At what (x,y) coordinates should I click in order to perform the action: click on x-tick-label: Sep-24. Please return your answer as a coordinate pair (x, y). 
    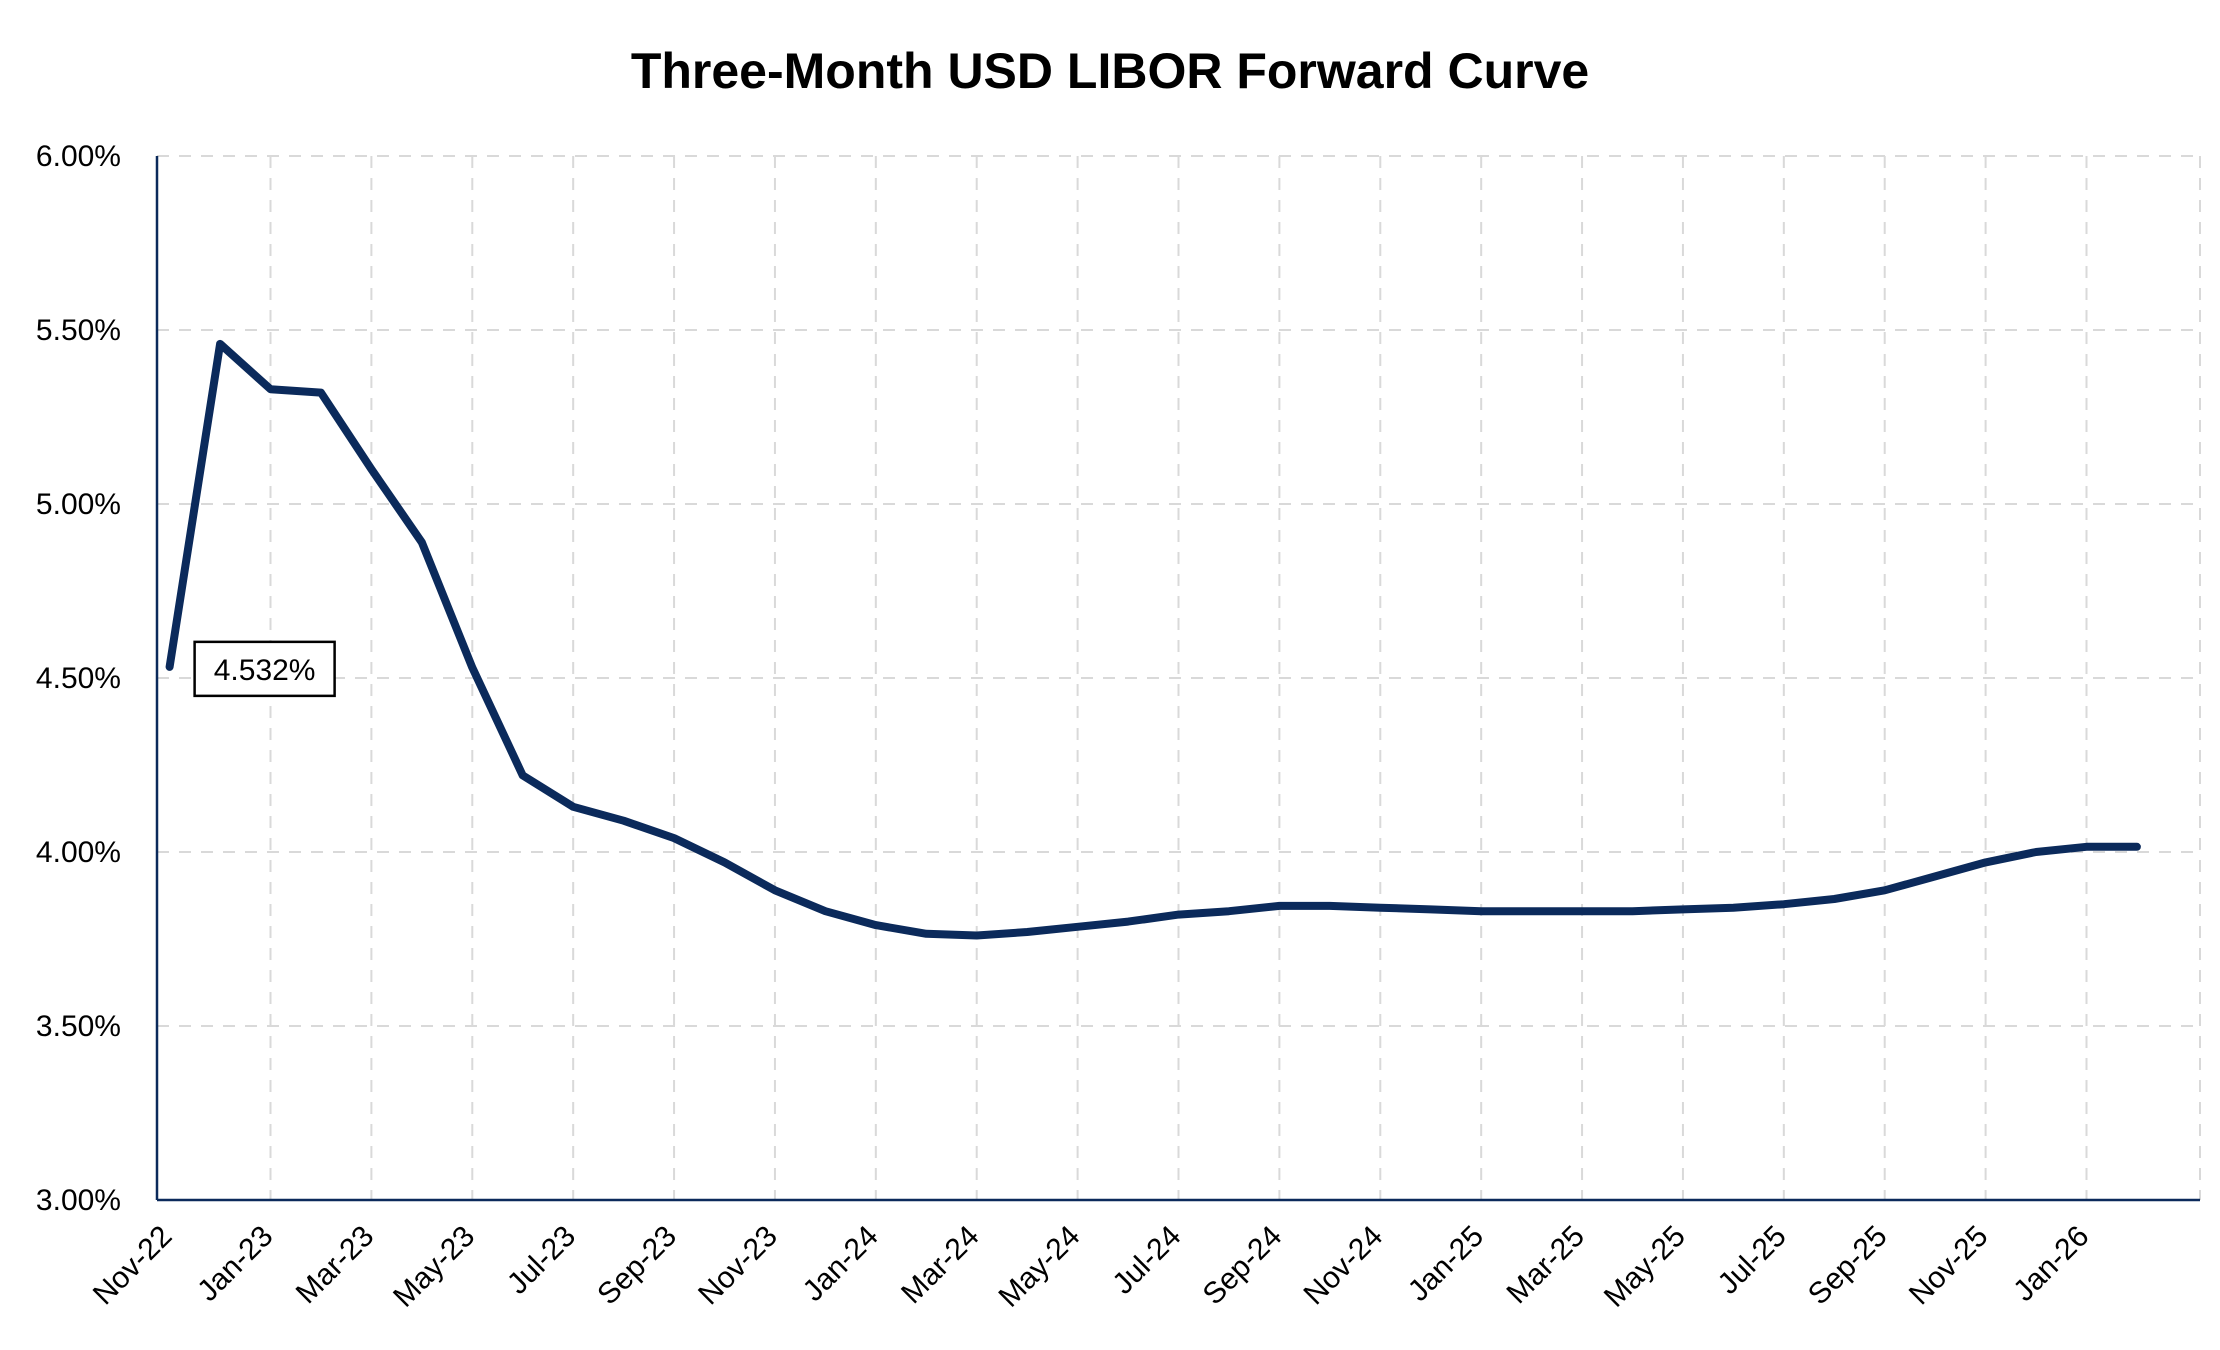
    Looking at the image, I should click on (1243, 1266).